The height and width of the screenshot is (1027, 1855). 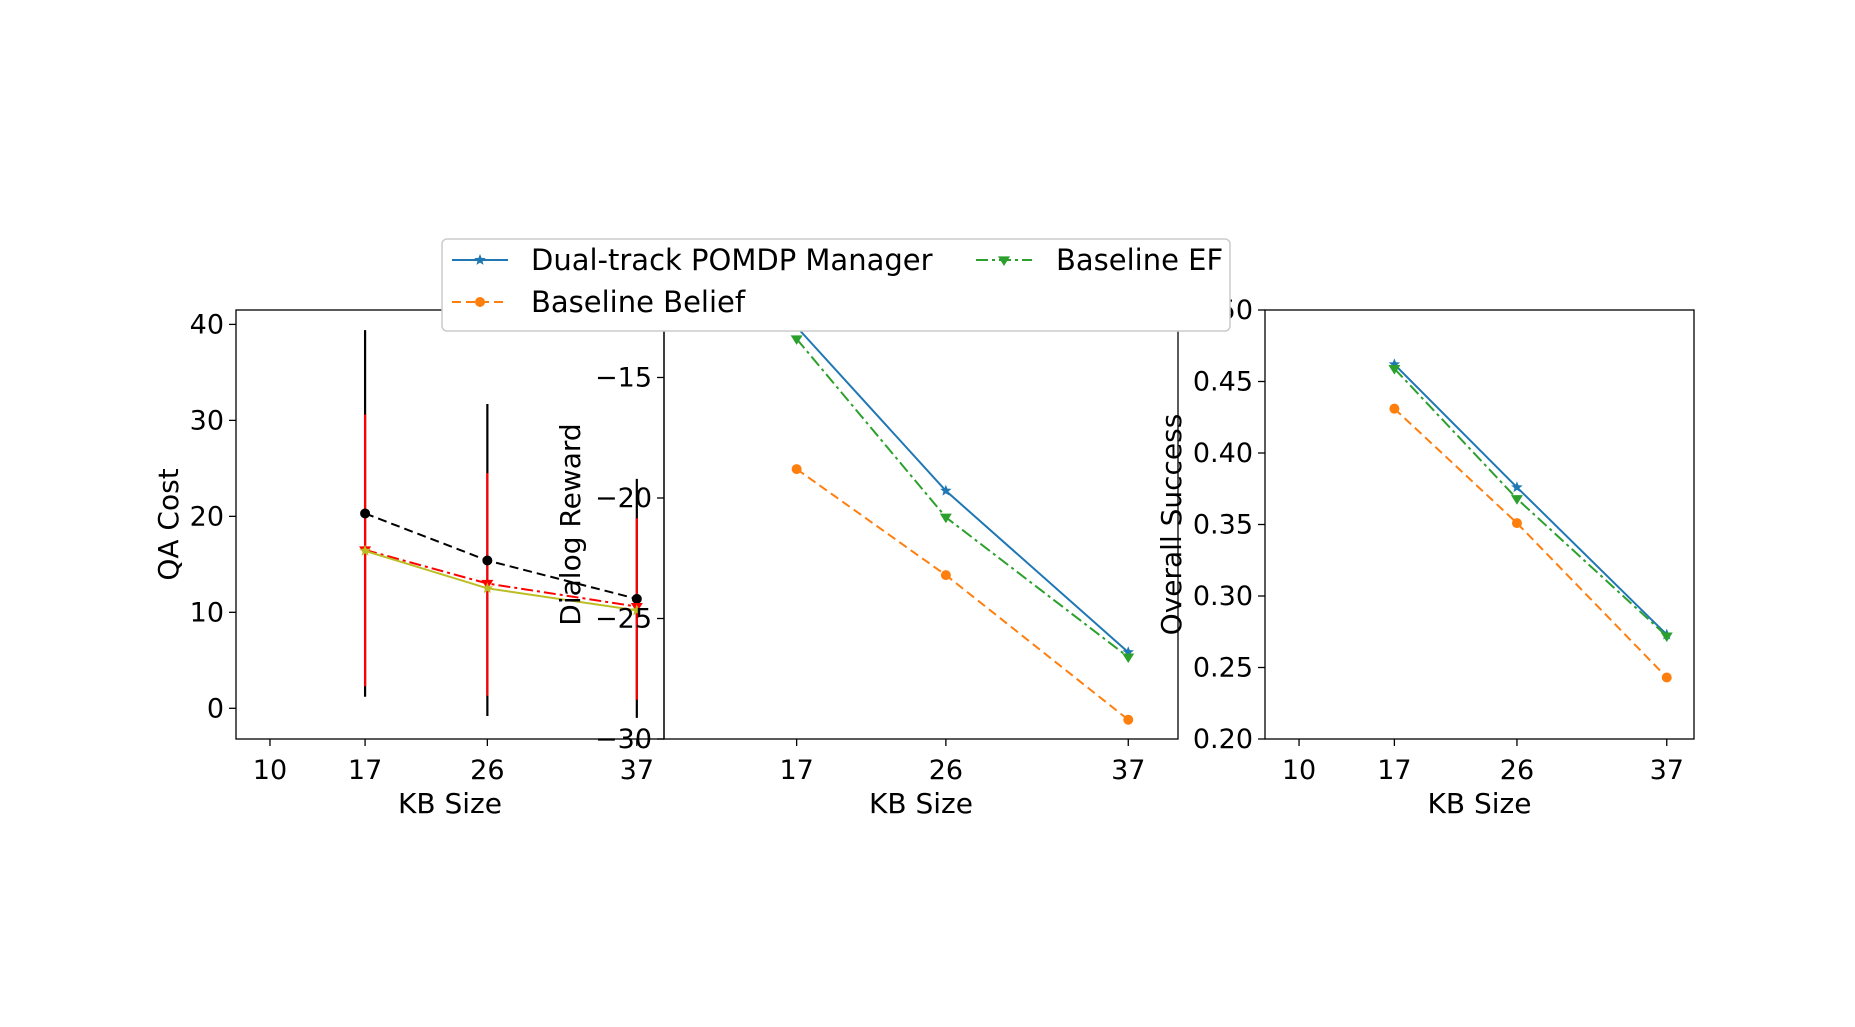 I want to click on legend-box, so click(x=836, y=285).